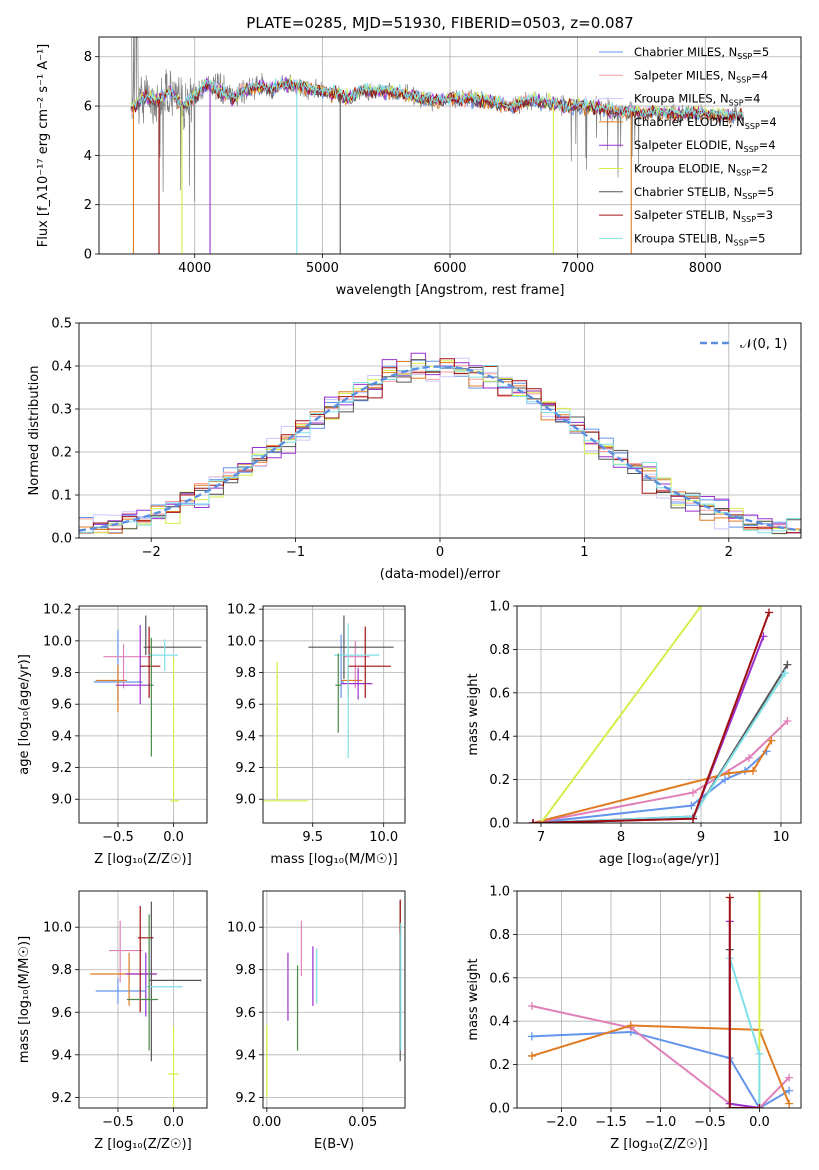 This screenshot has width=819, height=1170. I want to click on x-tick-label: −1, so click(295, 552).